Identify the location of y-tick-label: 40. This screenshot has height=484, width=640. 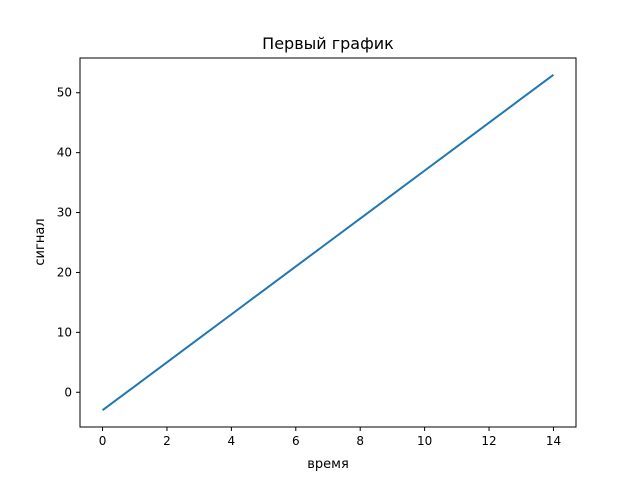
(64, 153).